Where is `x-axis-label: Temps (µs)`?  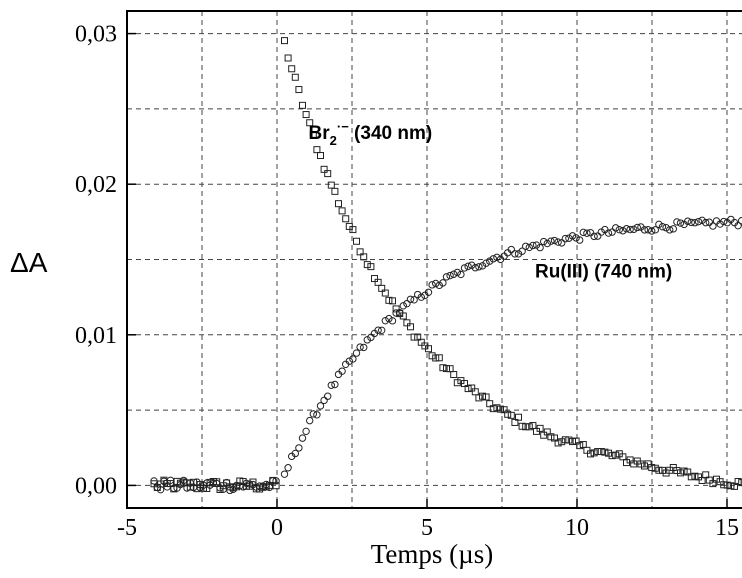
x-axis-label: Temps (µs) is located at coordinates (432, 554).